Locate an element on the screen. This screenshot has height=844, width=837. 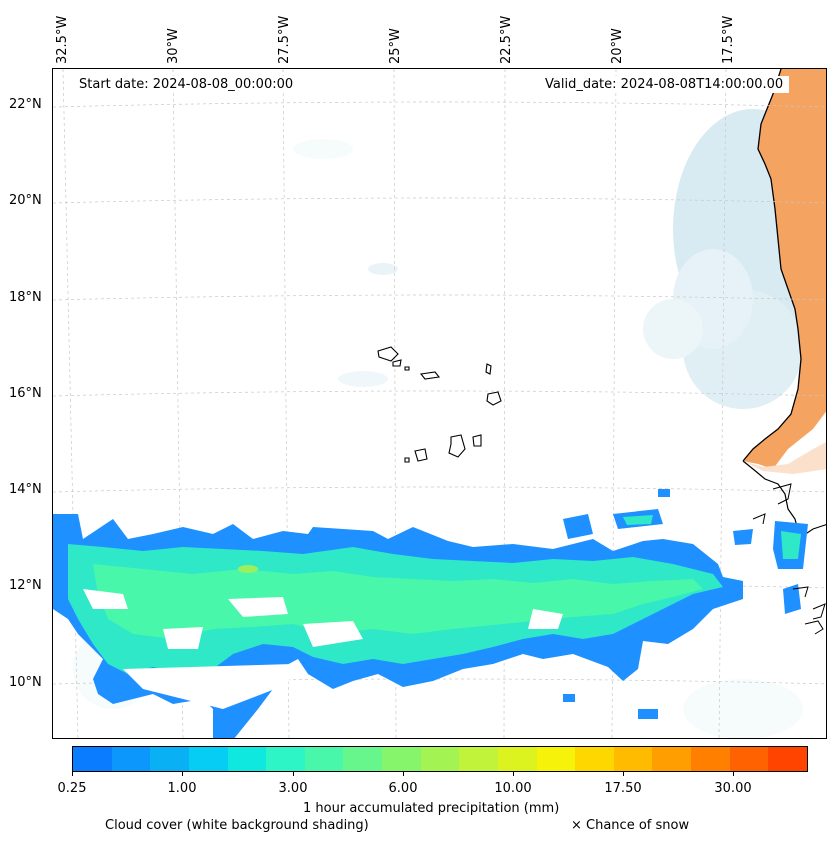
colorbar-tick-10.00: 10.00 is located at coordinates (513, 788).